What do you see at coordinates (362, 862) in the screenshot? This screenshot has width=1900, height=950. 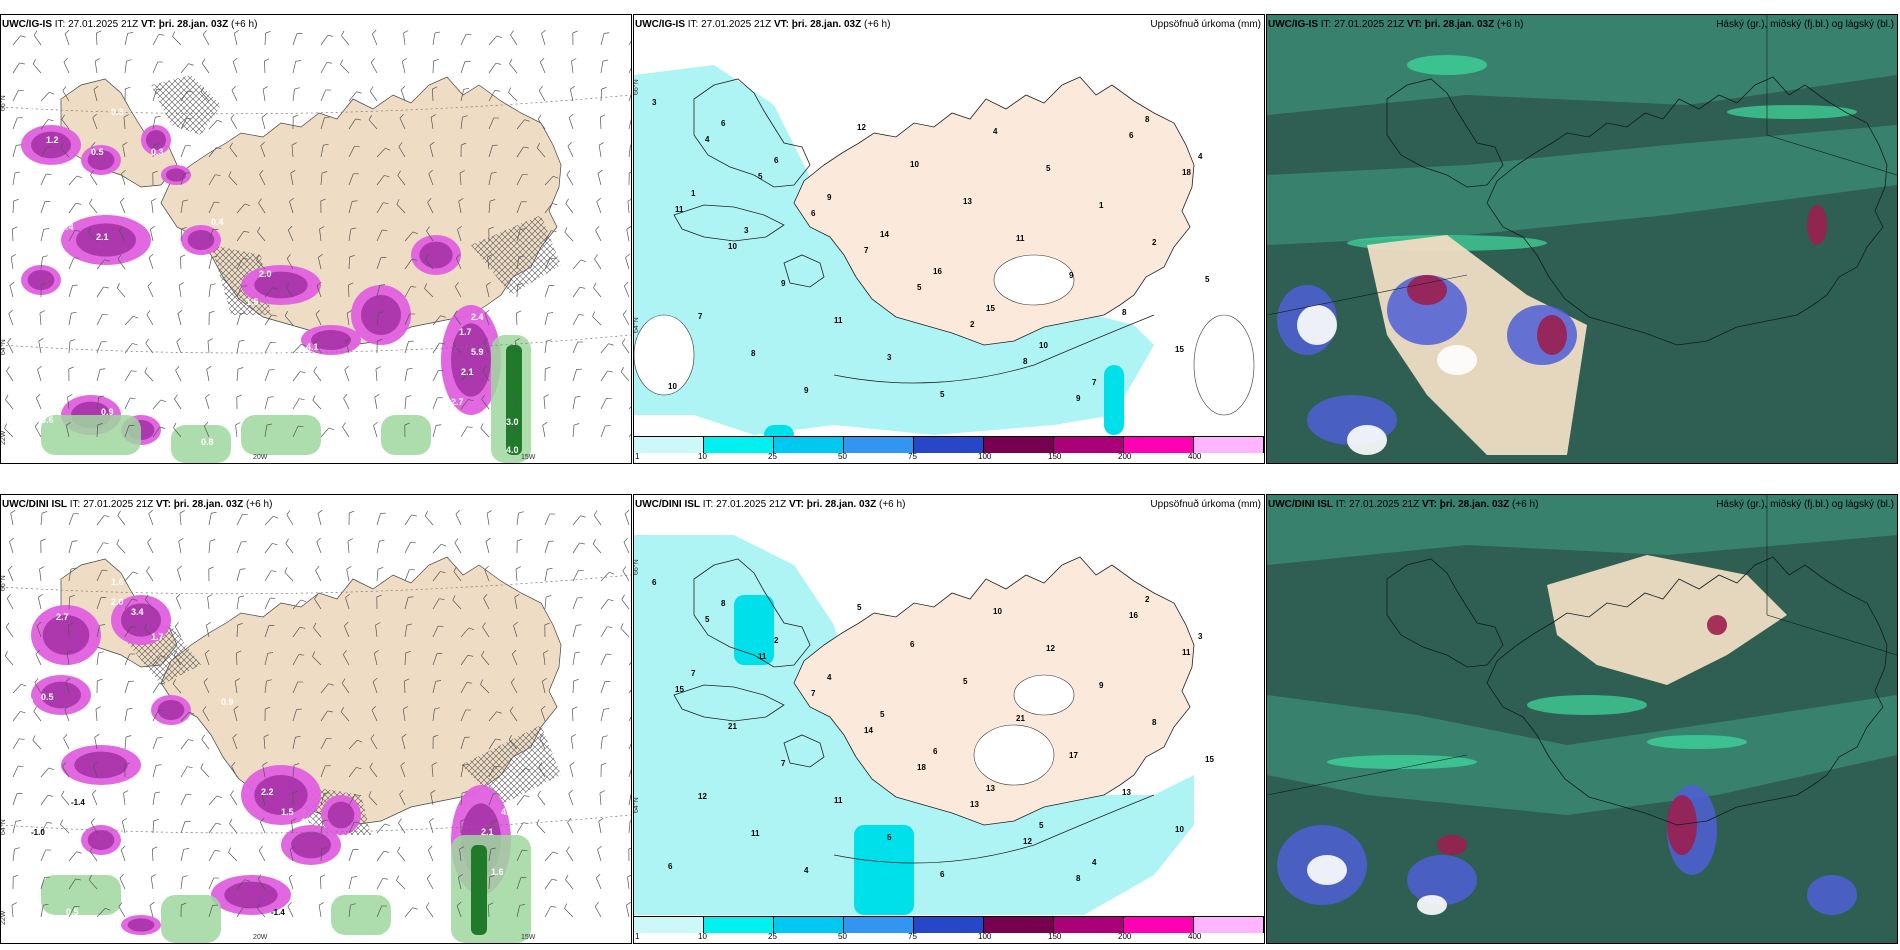 I see `rain-amount-label: 2.3` at bounding box center [362, 862].